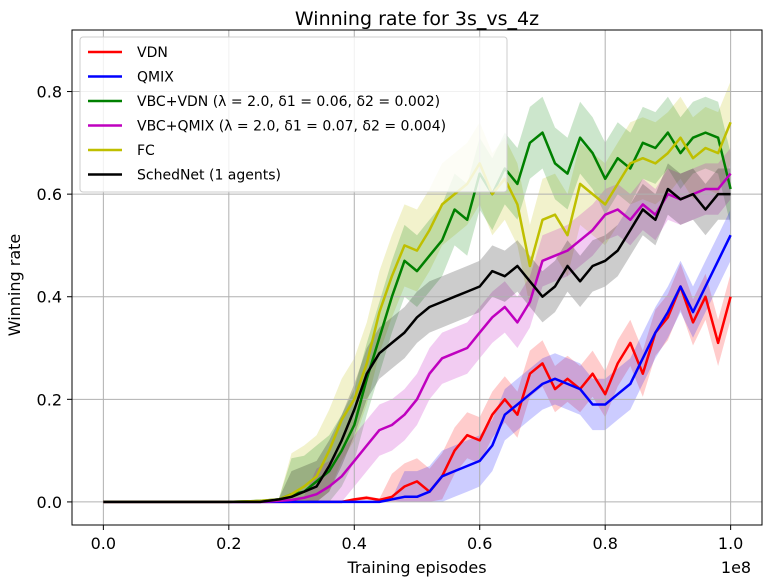  What do you see at coordinates (155, 78) in the screenshot?
I see `legend-label-1: QMIX` at bounding box center [155, 78].